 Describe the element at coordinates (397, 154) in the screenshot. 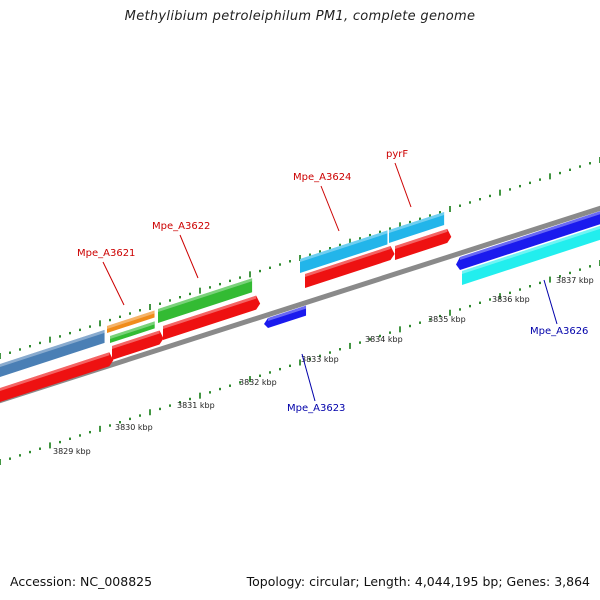

I see `gene-label: pyrF` at that location.